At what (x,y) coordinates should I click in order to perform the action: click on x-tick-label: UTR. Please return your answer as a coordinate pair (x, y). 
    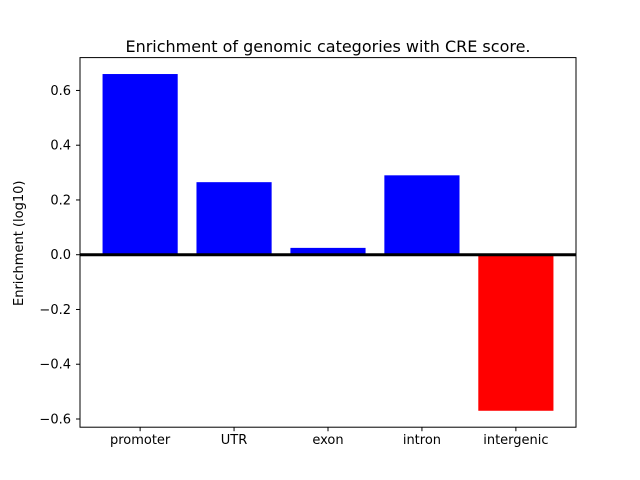
    Looking at the image, I should click on (234, 440).